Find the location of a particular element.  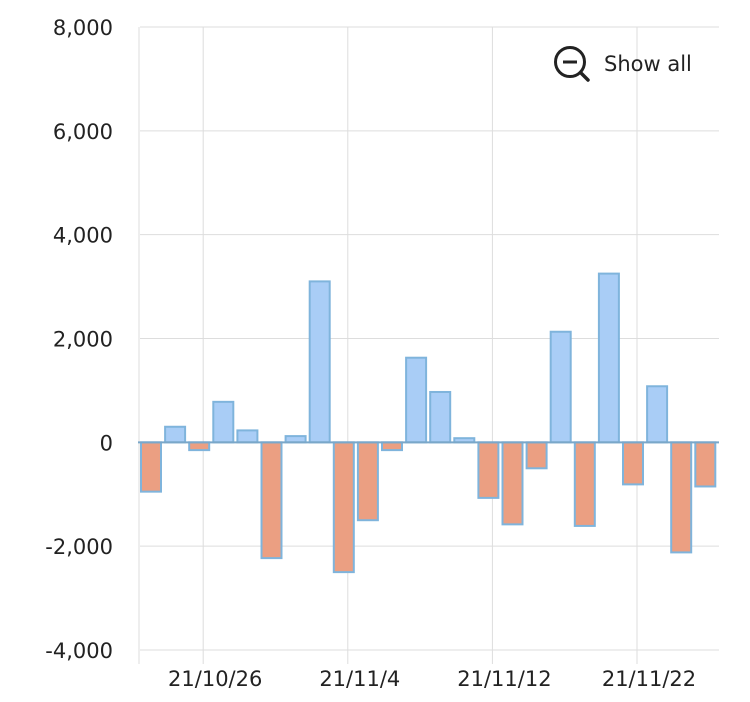

y-tick-label: 2,000 is located at coordinates (83, 340).